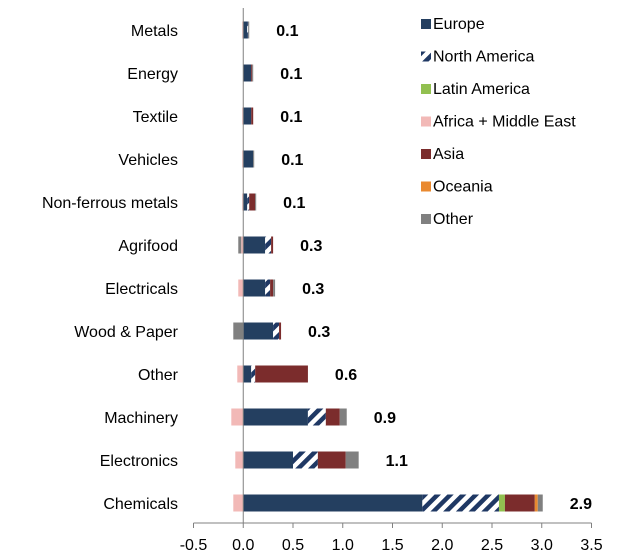 This screenshot has height=554, width=622. I want to click on bar-machinery-asia, so click(332, 417).